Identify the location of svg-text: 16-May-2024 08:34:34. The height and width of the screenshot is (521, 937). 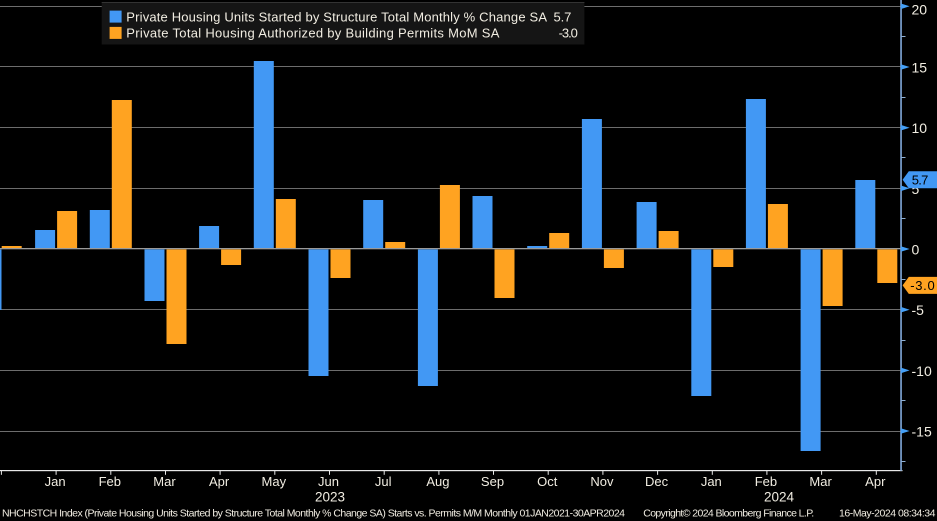
(887, 514).